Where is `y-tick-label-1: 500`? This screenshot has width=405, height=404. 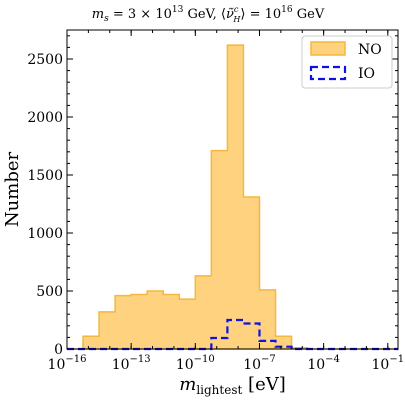 y-tick-label-1: 500 is located at coordinates (49, 292).